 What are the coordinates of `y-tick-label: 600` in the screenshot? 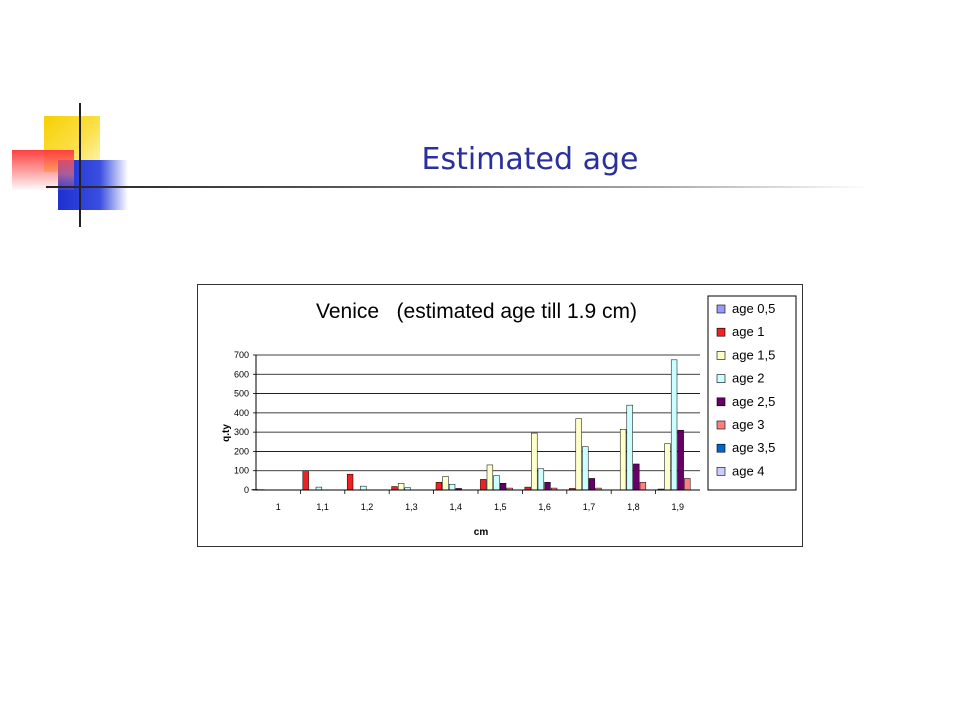 It's located at (241, 374).